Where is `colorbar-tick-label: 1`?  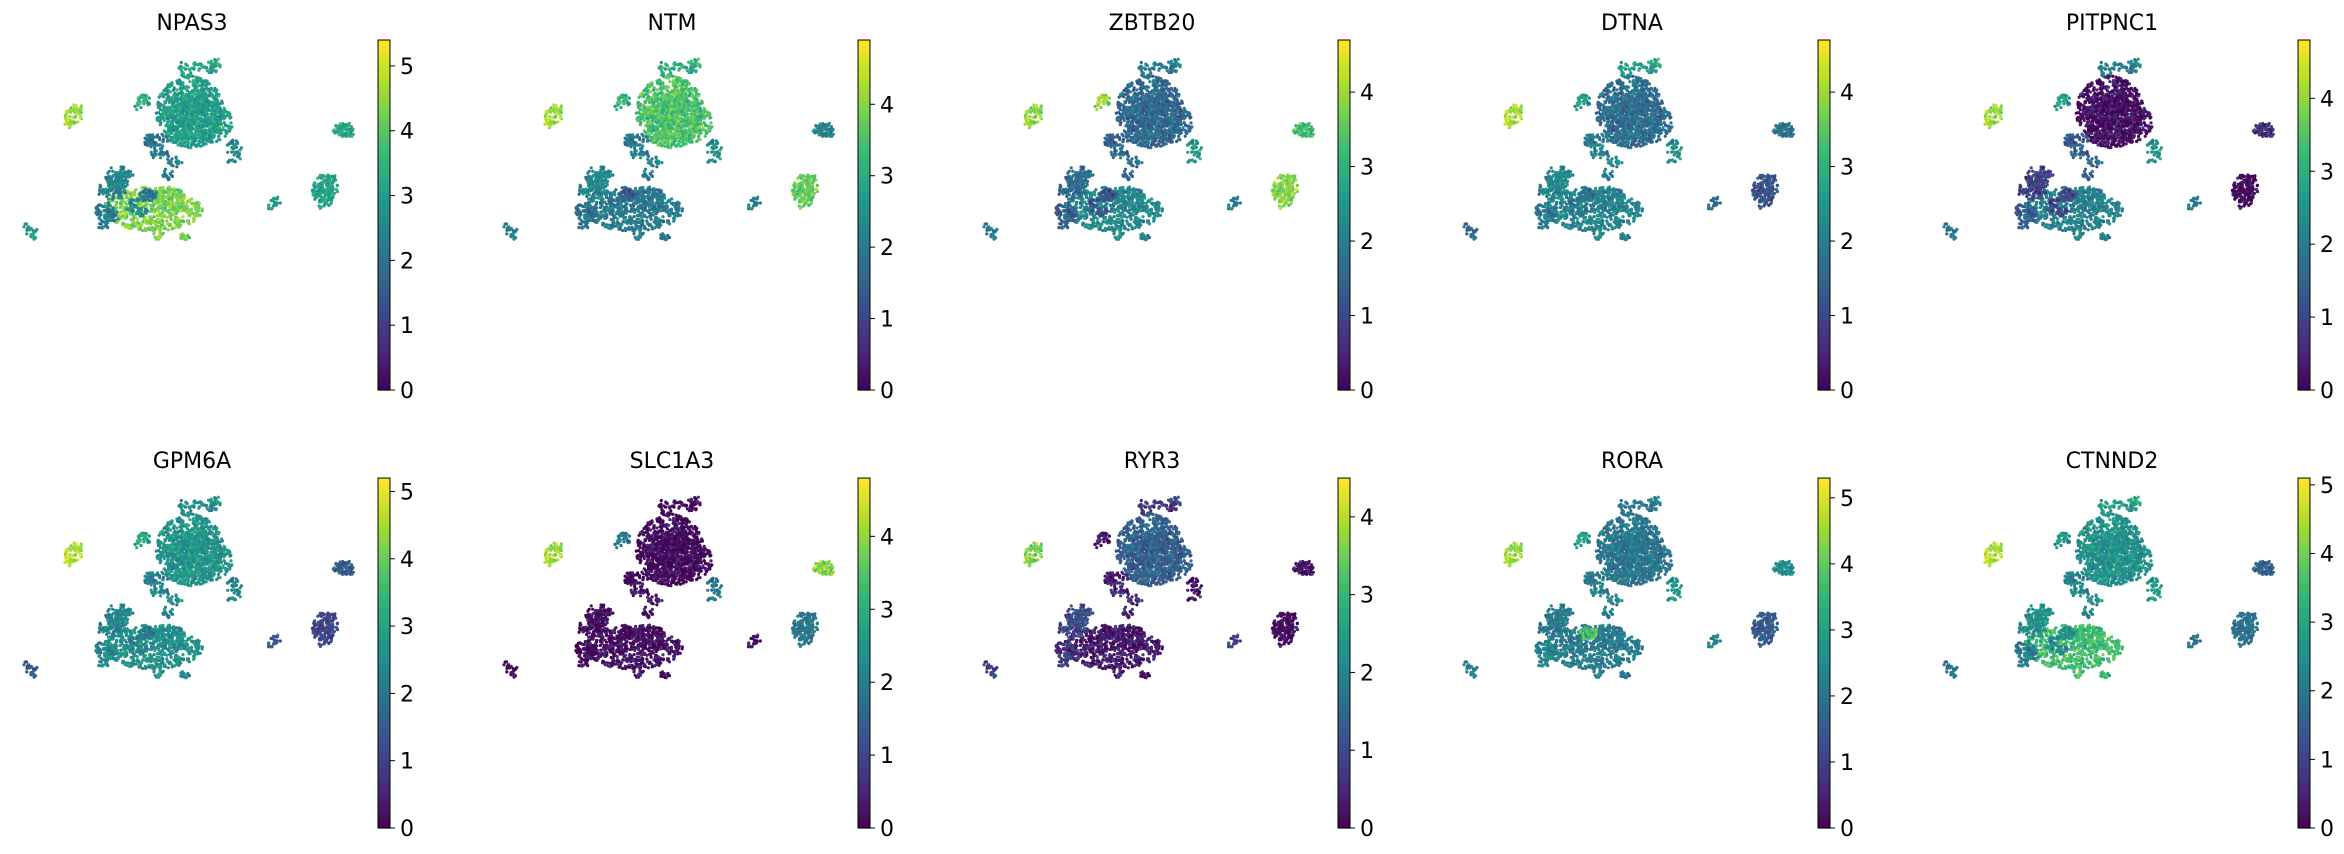
colorbar-tick-label: 1 is located at coordinates (407, 326).